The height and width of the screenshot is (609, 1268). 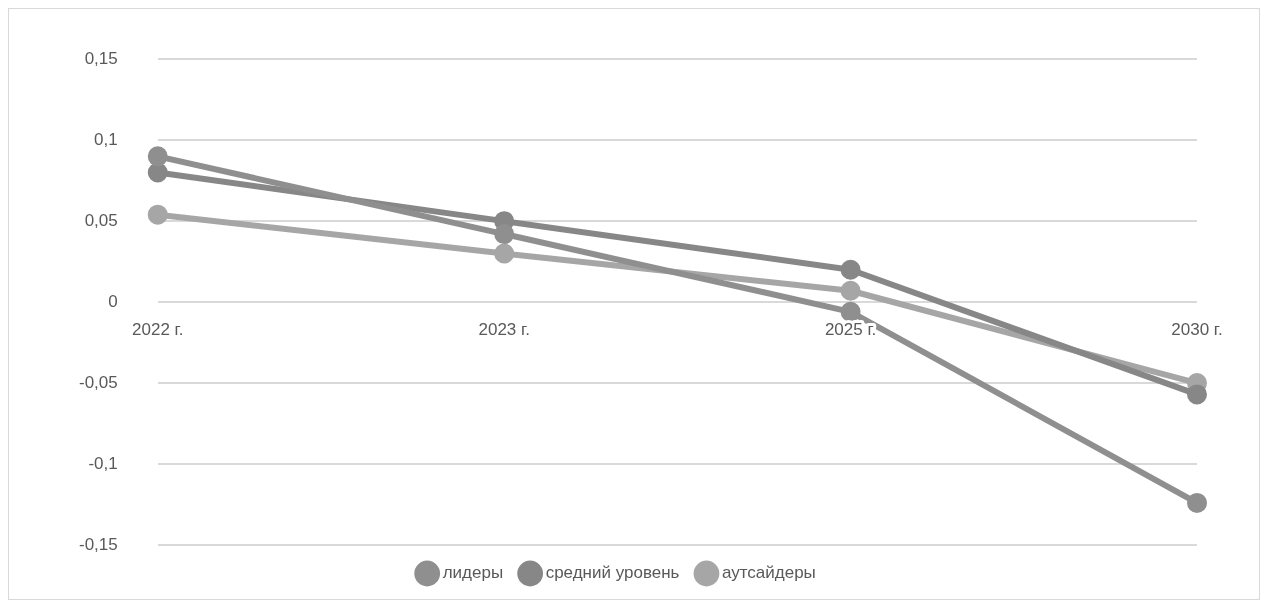 I want to click on y-tick-label: 0,15, so click(x=101, y=58).